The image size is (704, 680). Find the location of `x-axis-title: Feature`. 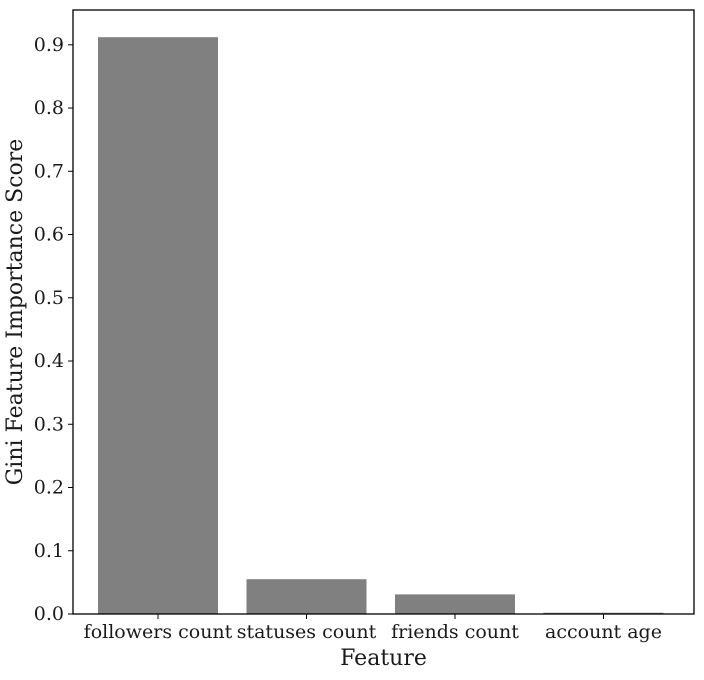

x-axis-title: Feature is located at coordinates (383, 658).